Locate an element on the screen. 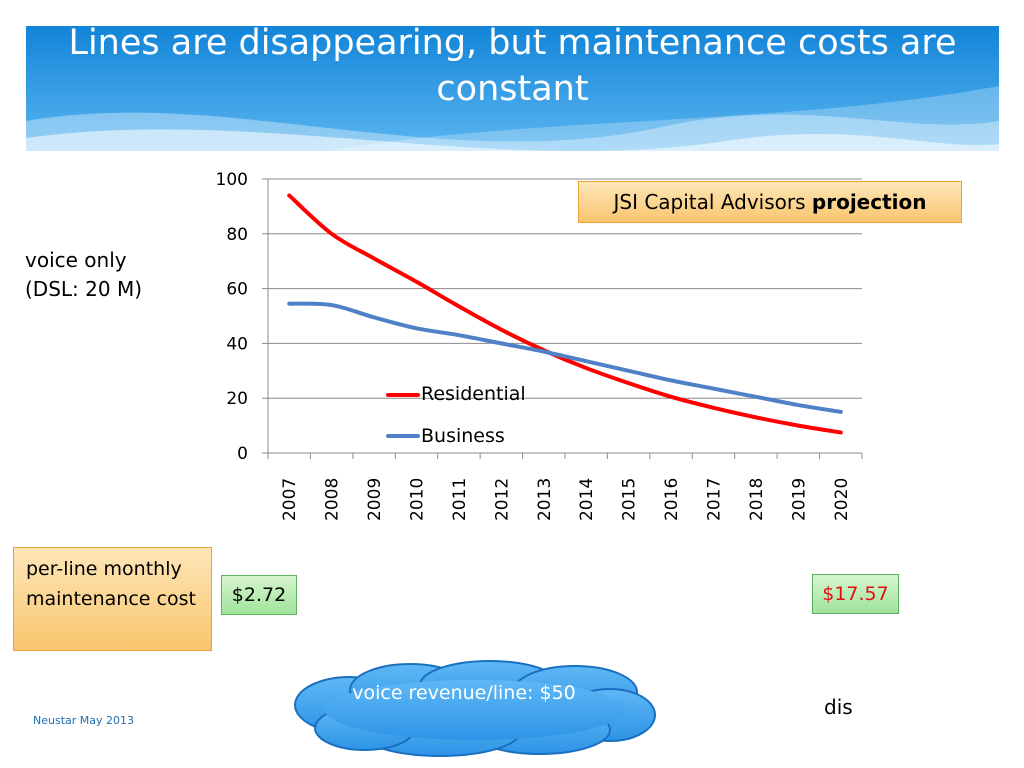 The height and width of the screenshot is (768, 1024). x-tick-label: 2018 is located at coordinates (757, 499).